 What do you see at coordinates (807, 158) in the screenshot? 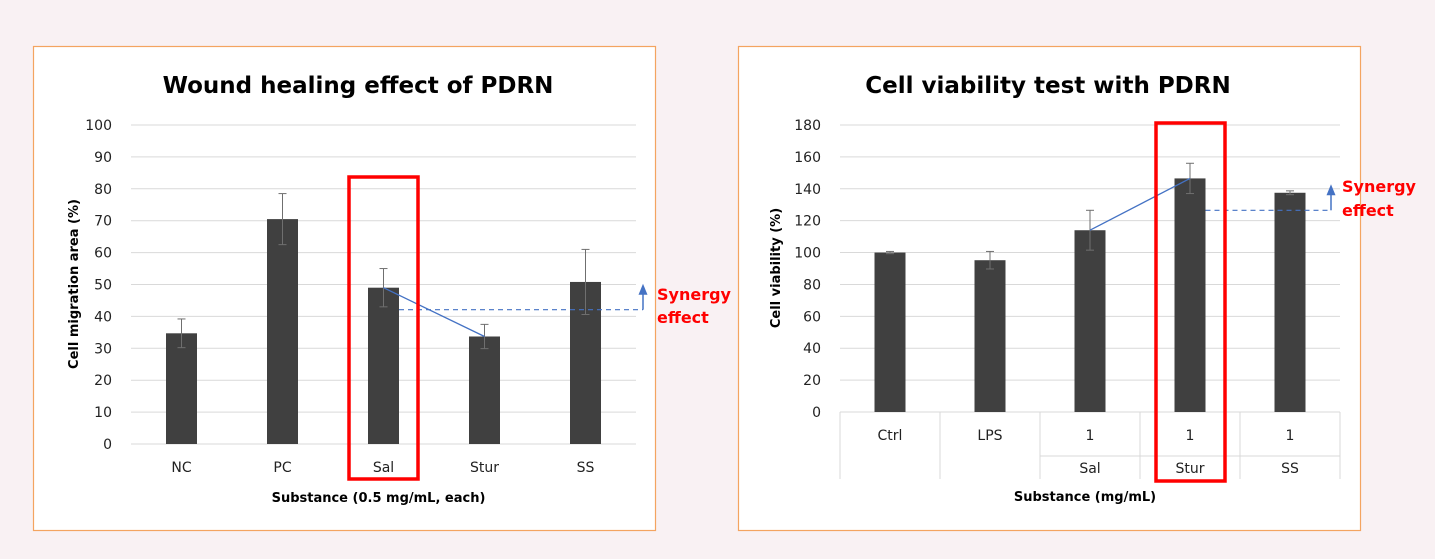
I see `y-tick-label: 160` at bounding box center [807, 158].